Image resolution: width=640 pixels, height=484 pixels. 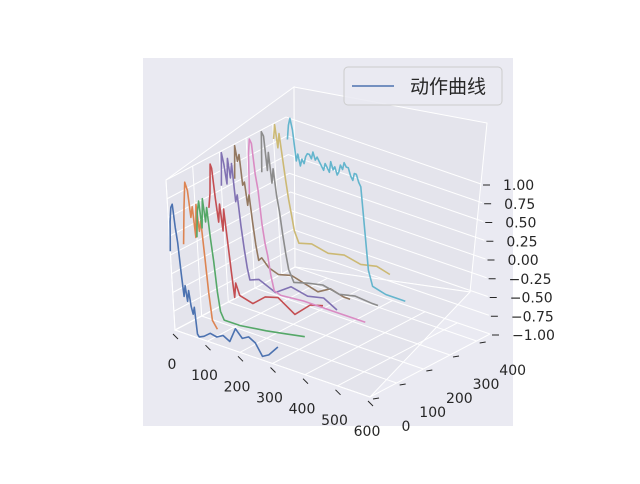 What do you see at coordinates (518, 186) in the screenshot?
I see `z-tick-label: 1.00` at bounding box center [518, 186].